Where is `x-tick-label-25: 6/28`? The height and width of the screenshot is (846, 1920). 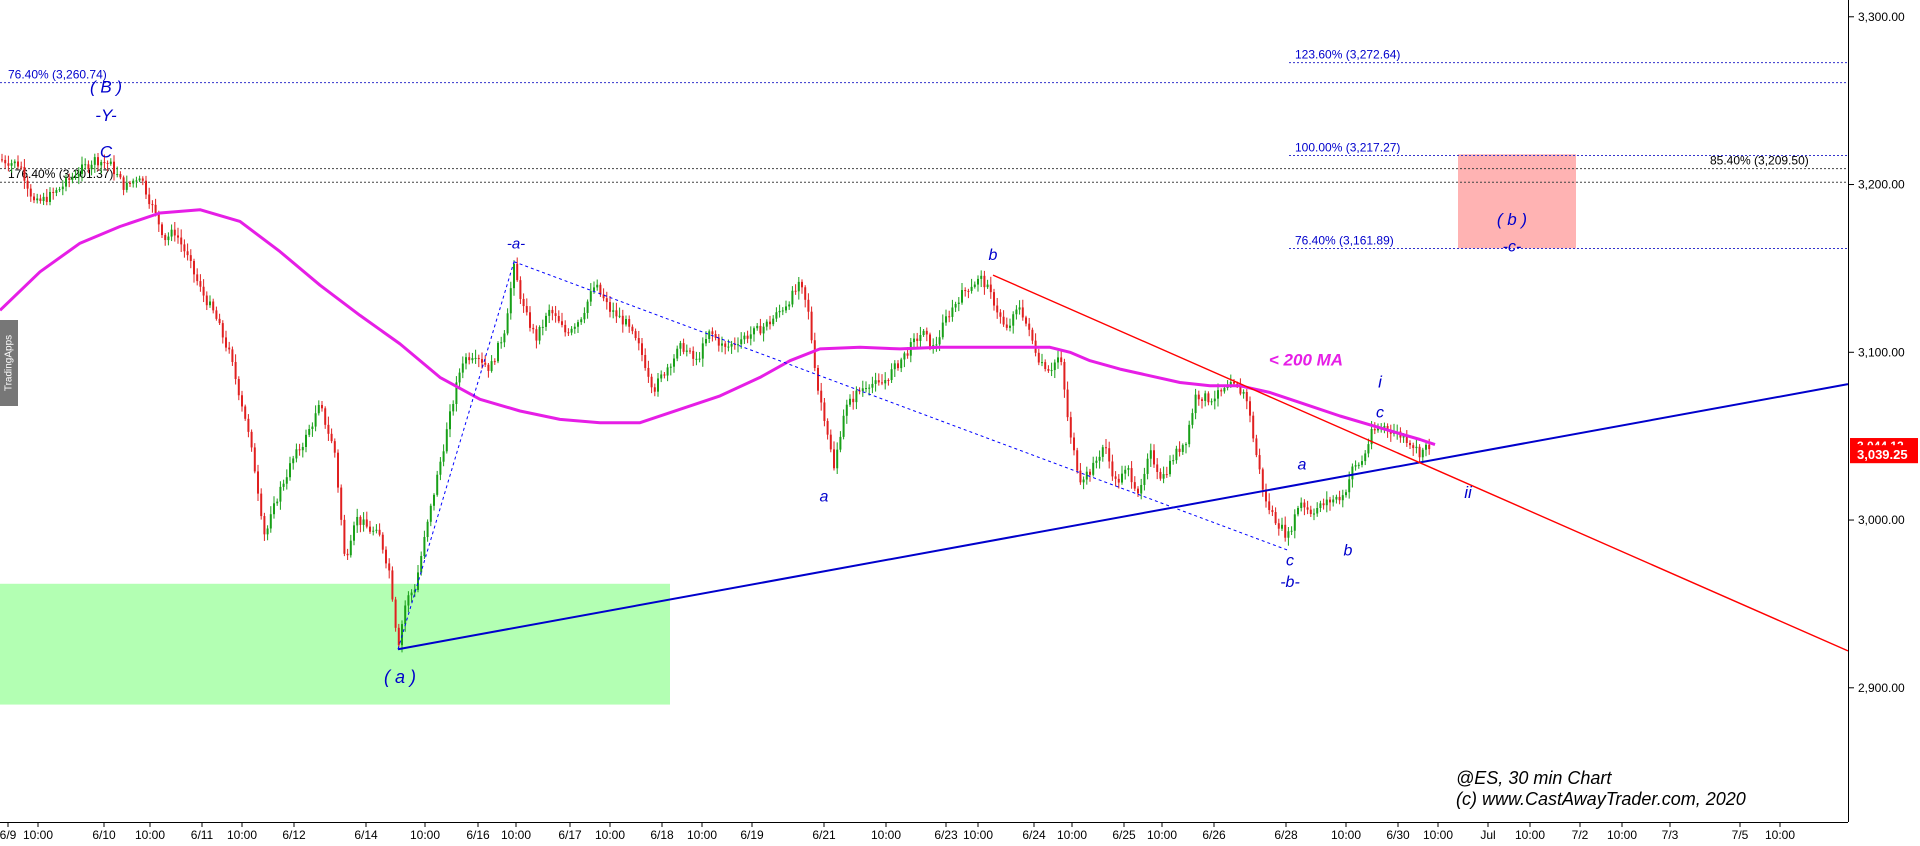 x-tick-label-25: 6/28 is located at coordinates (1286, 835).